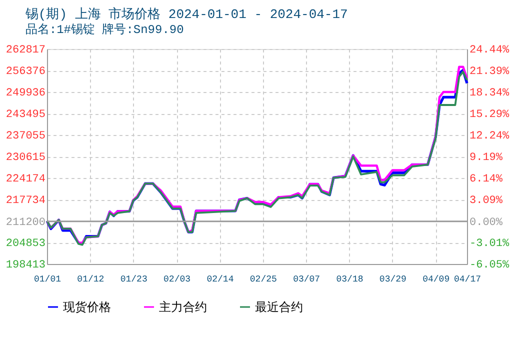  Describe the element at coordinates (490, 72) in the screenshot. I see `y2-tick-label: 21.39%` at that location.